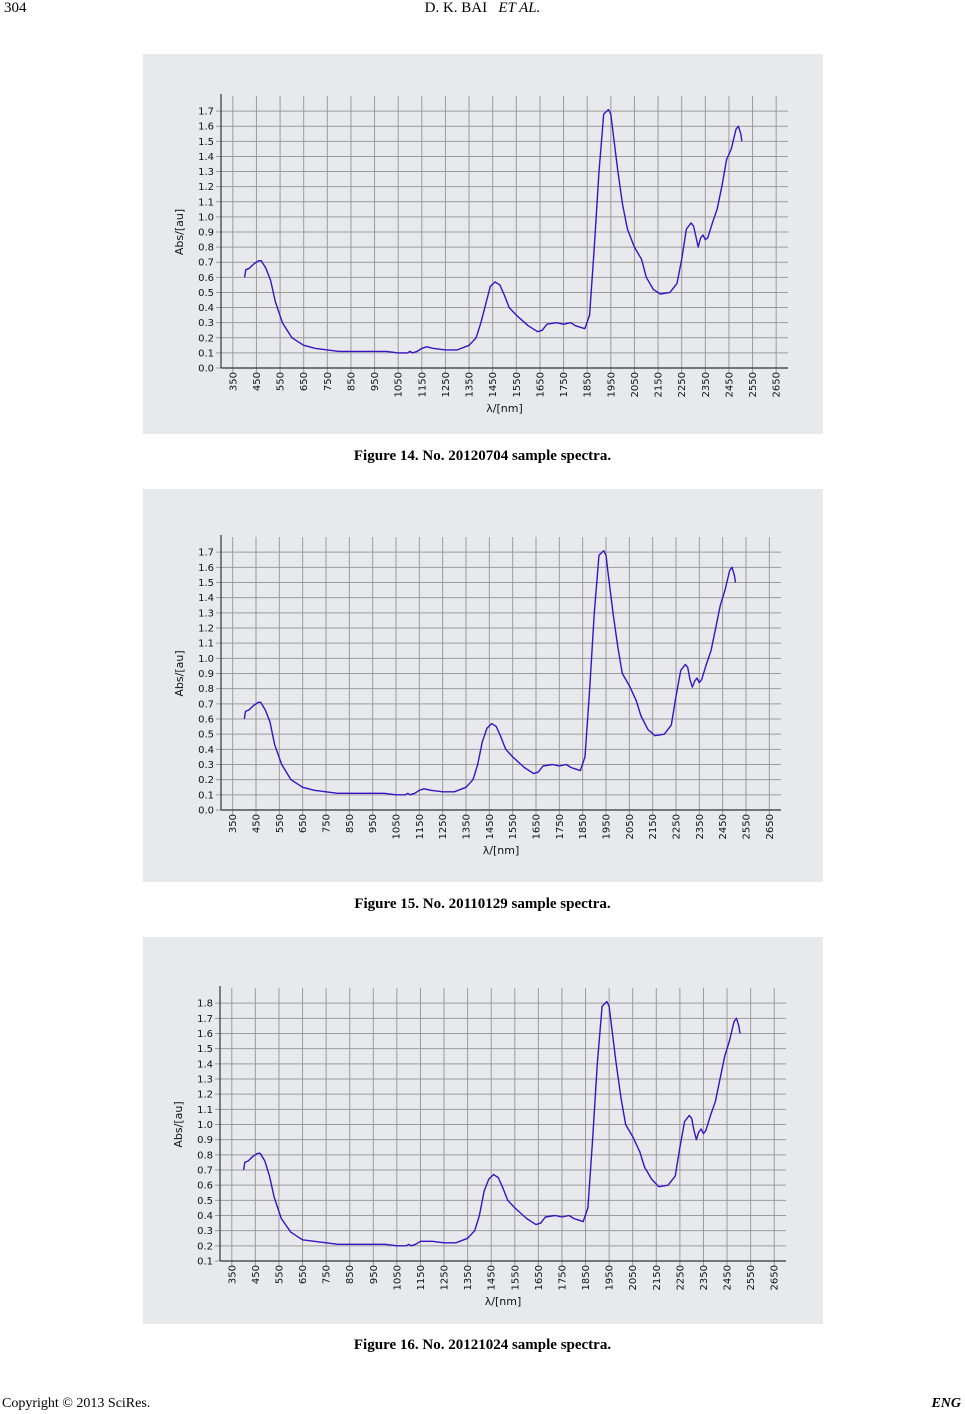  What do you see at coordinates (420, 826) in the screenshot?
I see `x-tick-label: 1150` at bounding box center [420, 826].